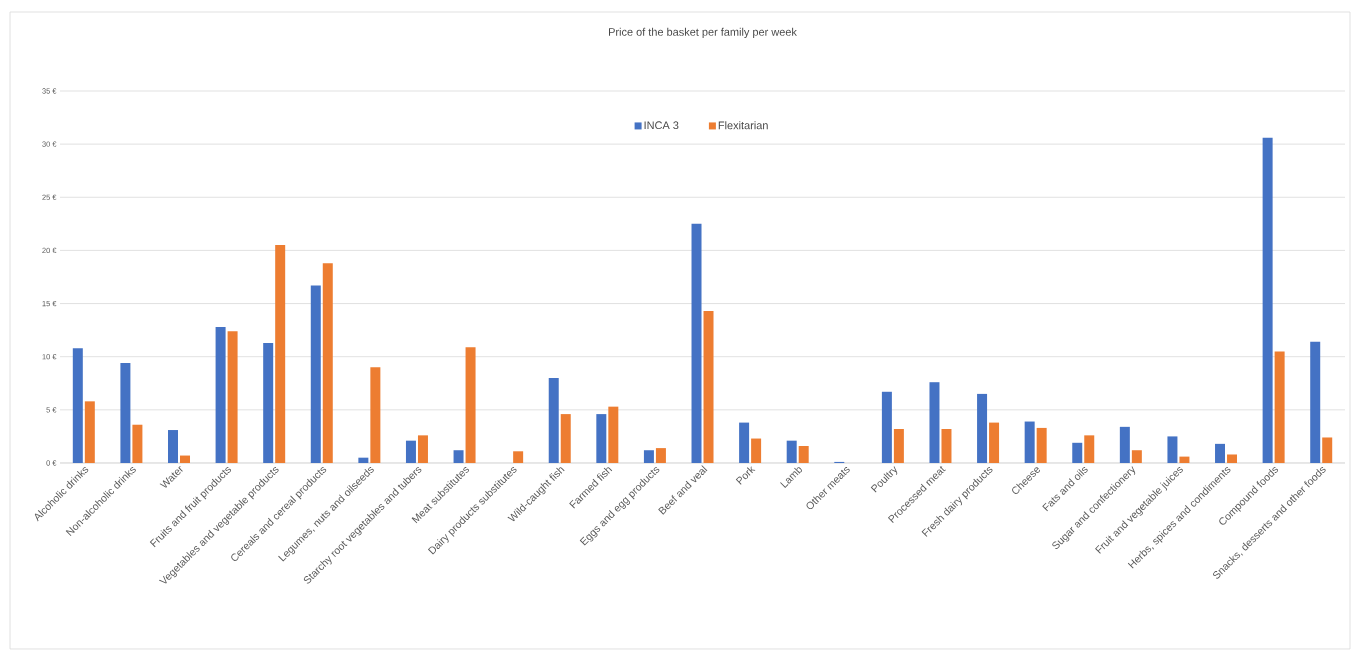  I want to click on legend-label: Flexitarian, so click(743, 125).